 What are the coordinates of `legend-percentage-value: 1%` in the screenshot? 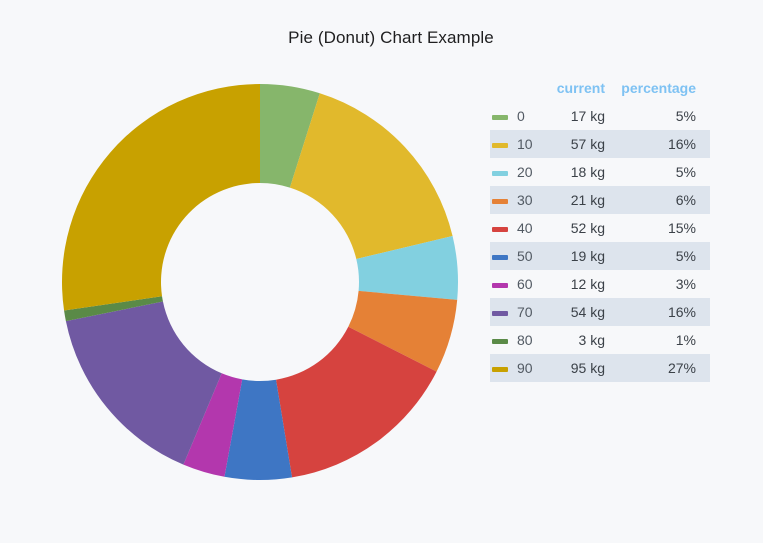 It's located at (685, 340).